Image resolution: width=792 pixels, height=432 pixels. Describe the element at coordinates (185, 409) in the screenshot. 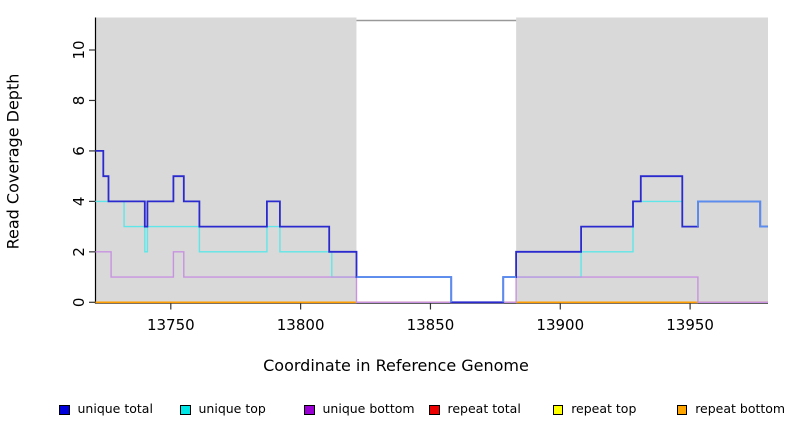

I see `legend-swatch-unique-top` at that location.